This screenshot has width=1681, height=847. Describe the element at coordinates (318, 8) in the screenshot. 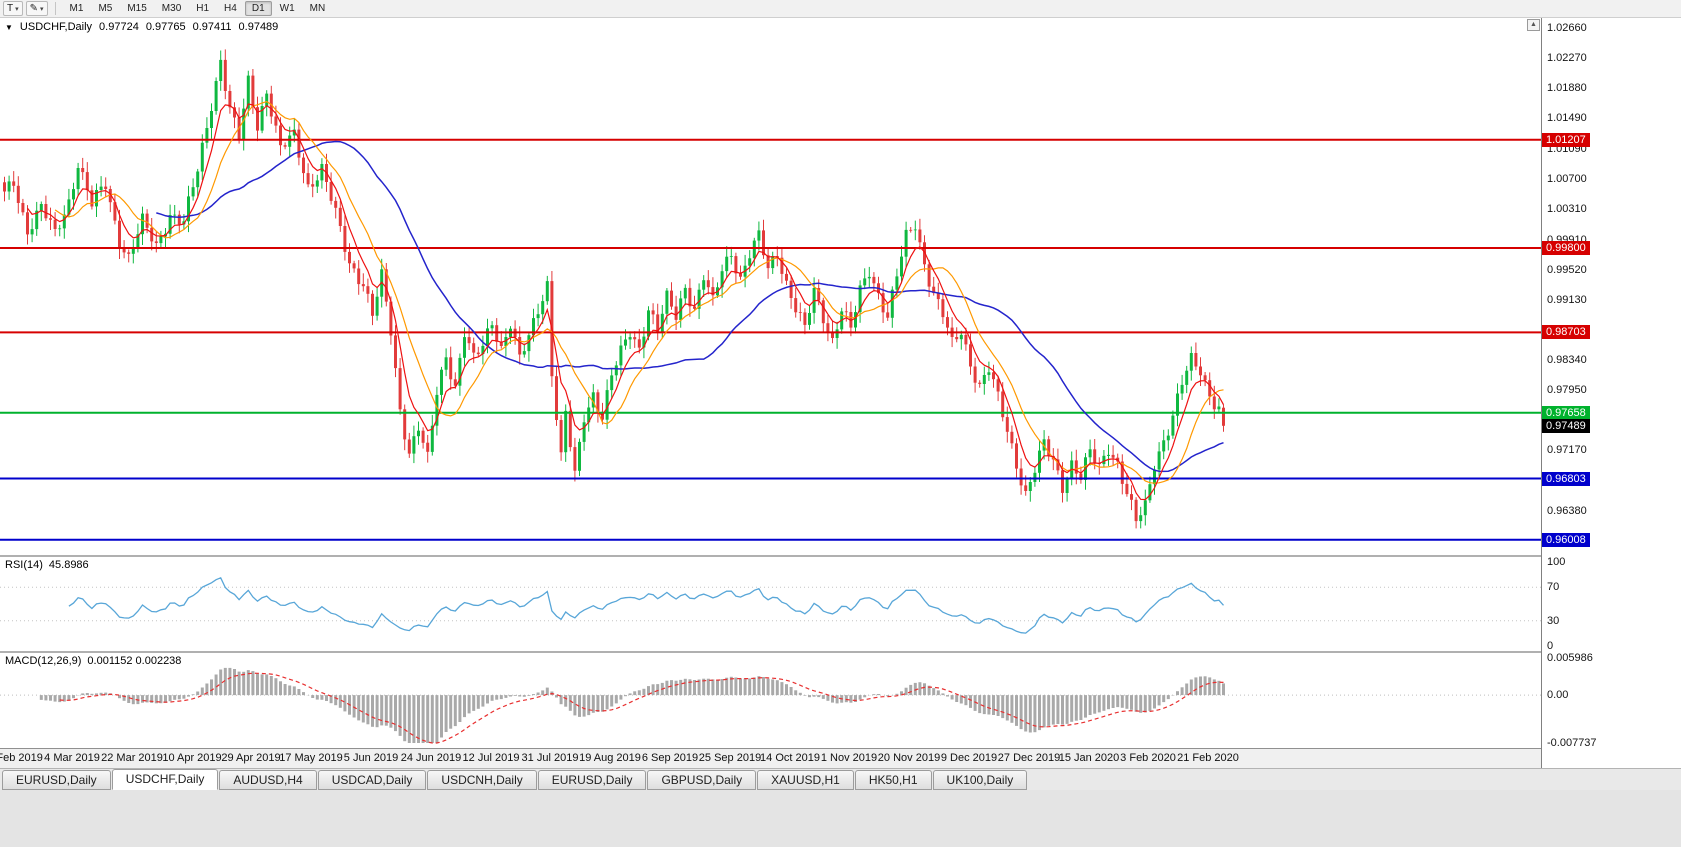

I see `timeframe-mn: MN` at that location.